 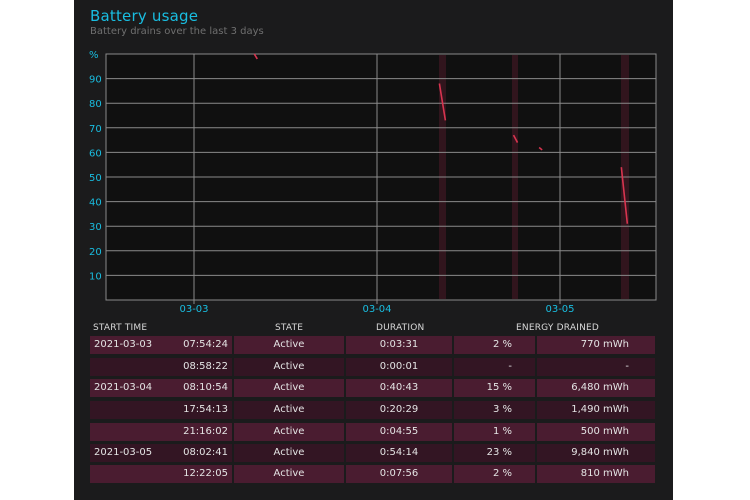 What do you see at coordinates (376, 309) in the screenshot?
I see `x-tick-label: 03-04` at bounding box center [376, 309].